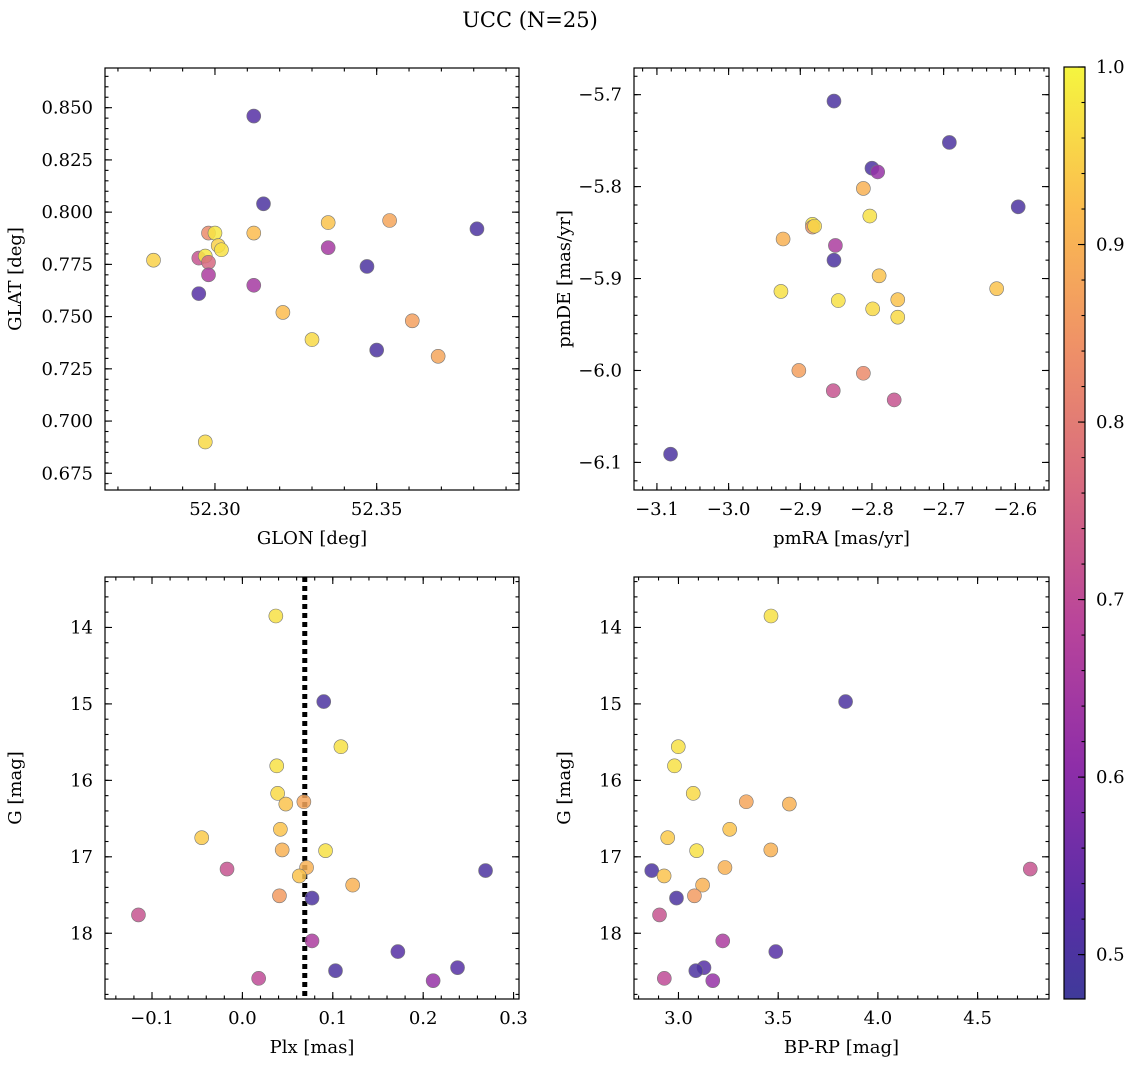  What do you see at coordinates (600, 279) in the screenshot?
I see `y-tick-label: −5.9` at bounding box center [600, 279].